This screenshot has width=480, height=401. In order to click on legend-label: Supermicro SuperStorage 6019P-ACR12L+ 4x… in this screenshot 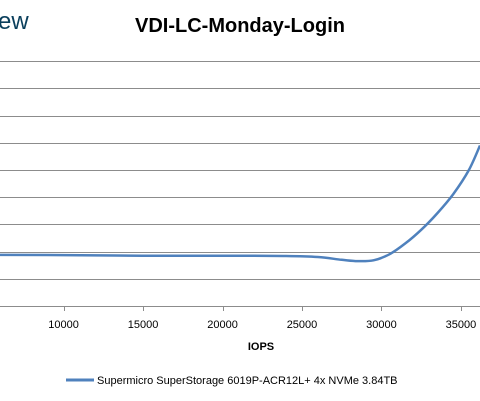, I will do `click(247, 381)`.